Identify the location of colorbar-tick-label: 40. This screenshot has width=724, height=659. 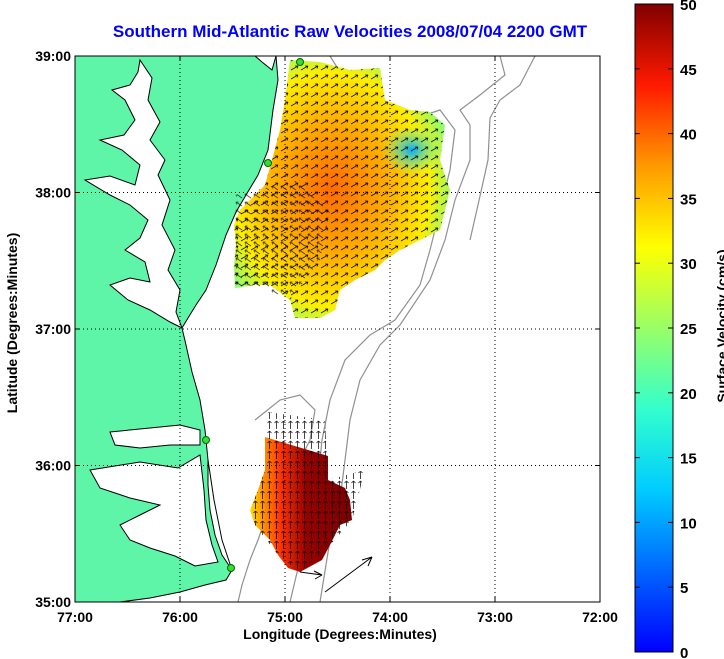
(688, 135).